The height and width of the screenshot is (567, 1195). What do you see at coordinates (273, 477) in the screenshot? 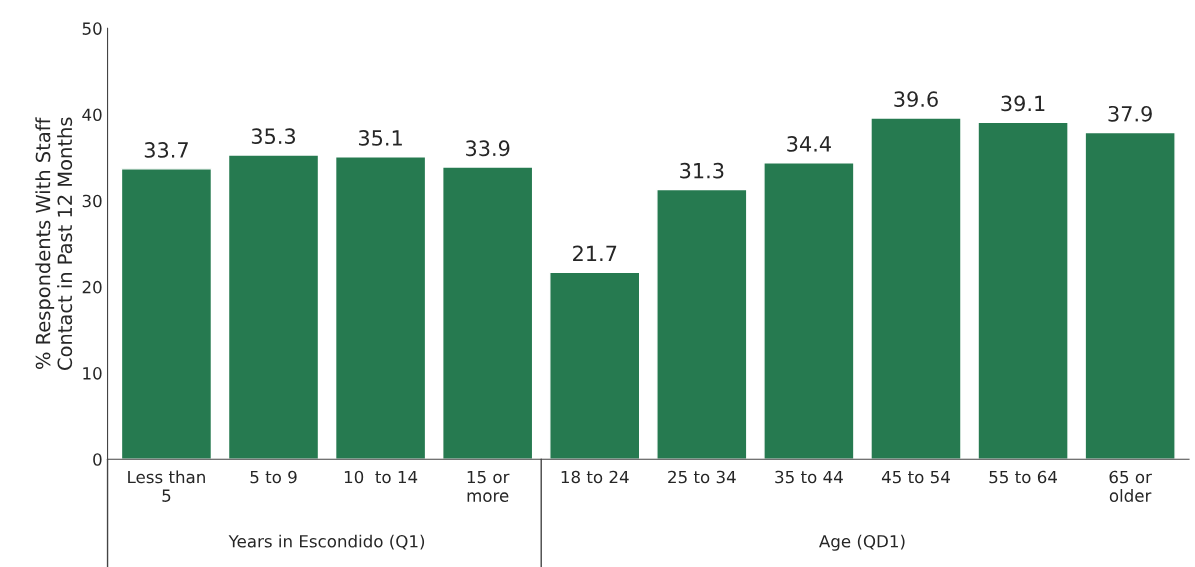
I see `x-tick-label: 5 to 9` at bounding box center [273, 477].